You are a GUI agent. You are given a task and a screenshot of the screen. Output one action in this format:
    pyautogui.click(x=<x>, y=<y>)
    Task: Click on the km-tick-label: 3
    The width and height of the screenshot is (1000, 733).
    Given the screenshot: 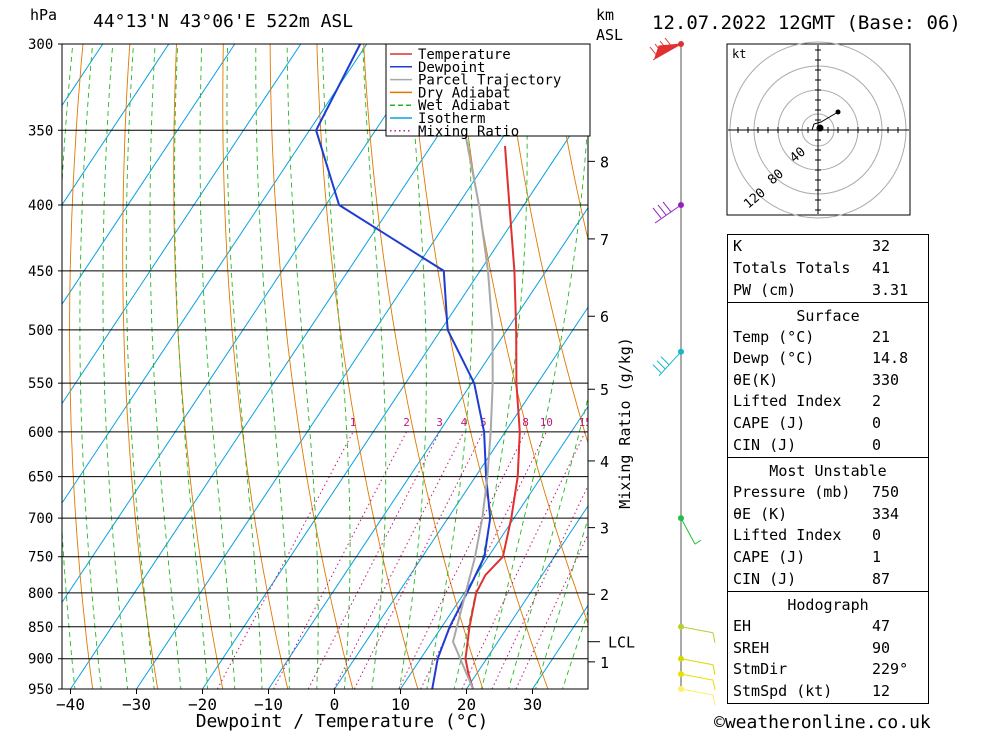 What is the action you would take?
    pyautogui.click(x=604, y=529)
    